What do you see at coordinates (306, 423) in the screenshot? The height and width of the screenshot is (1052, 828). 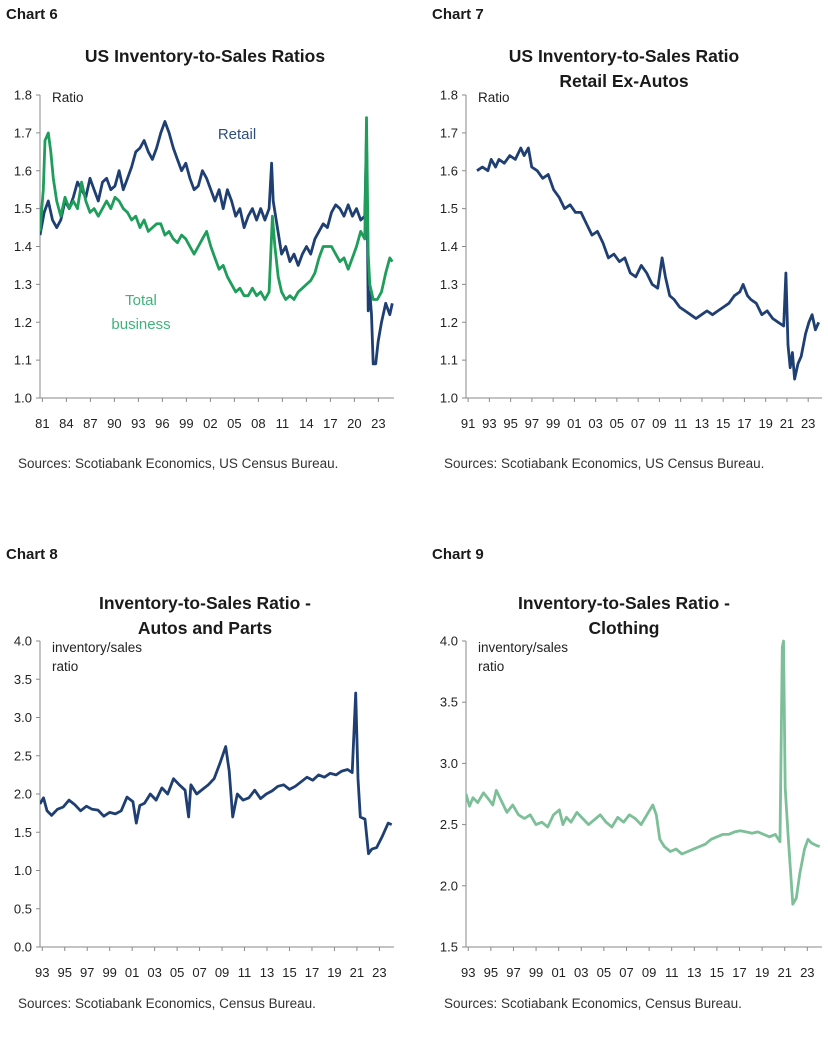 I see `x-tick-label: 14` at bounding box center [306, 423].